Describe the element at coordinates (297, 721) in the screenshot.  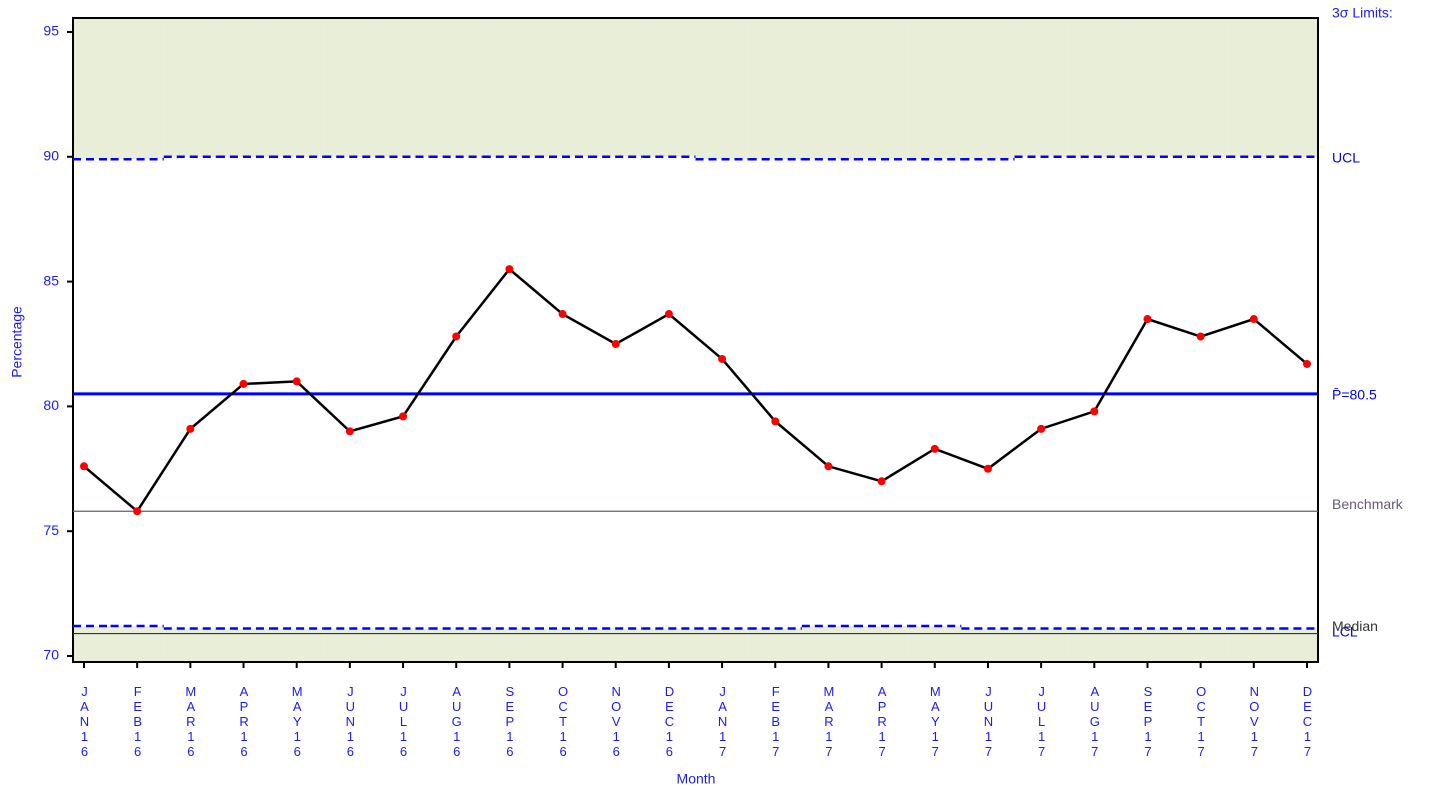
I see `x-tick-label: MAY16` at that location.